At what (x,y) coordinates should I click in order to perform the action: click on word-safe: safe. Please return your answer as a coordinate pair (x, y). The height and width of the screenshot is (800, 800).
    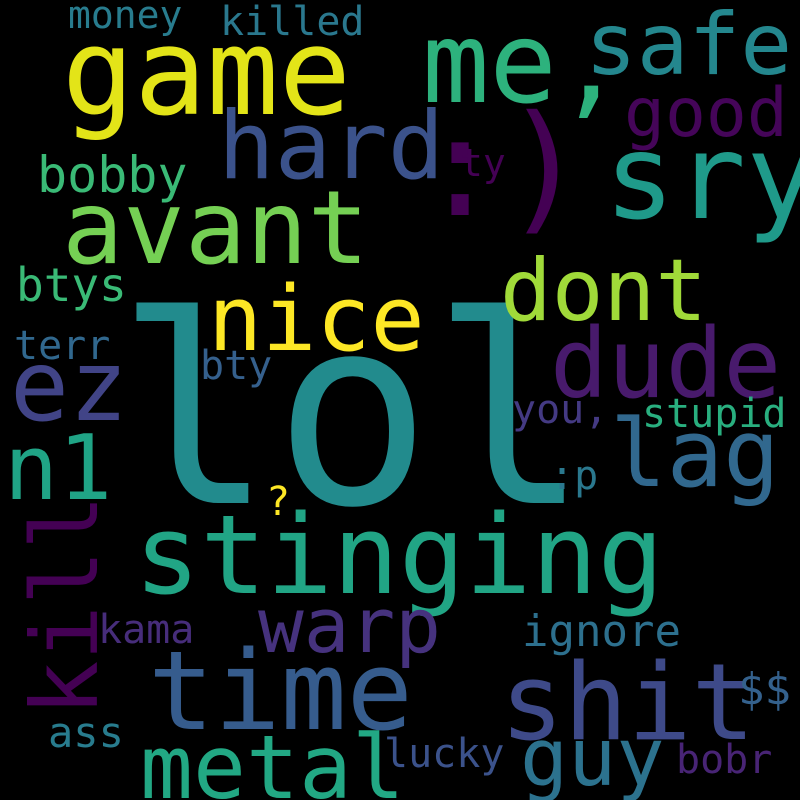
    Looking at the image, I should click on (689, 47).